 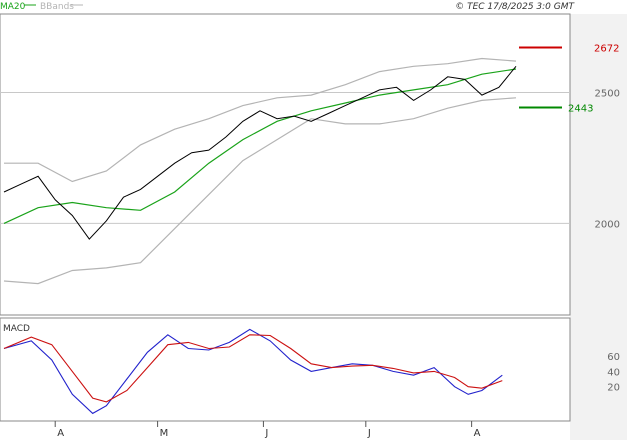 I want to click on macd-y-tick-label: 20, so click(x=613, y=388).